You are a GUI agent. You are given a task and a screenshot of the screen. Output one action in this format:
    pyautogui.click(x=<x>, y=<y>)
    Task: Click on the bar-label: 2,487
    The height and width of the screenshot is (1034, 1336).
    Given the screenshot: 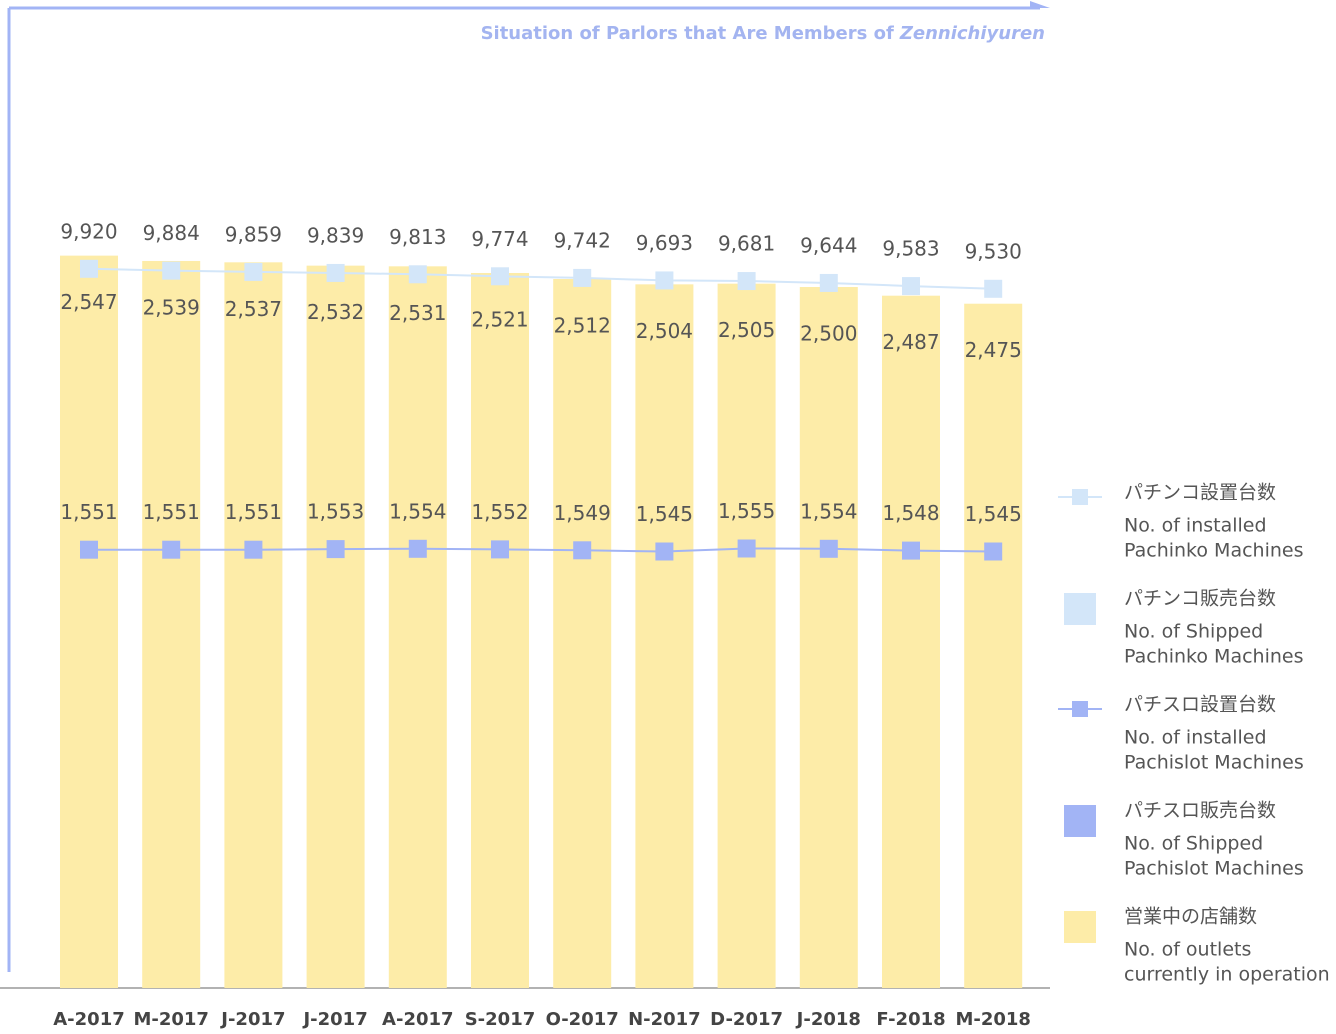 What is the action you would take?
    pyautogui.click(x=910, y=342)
    